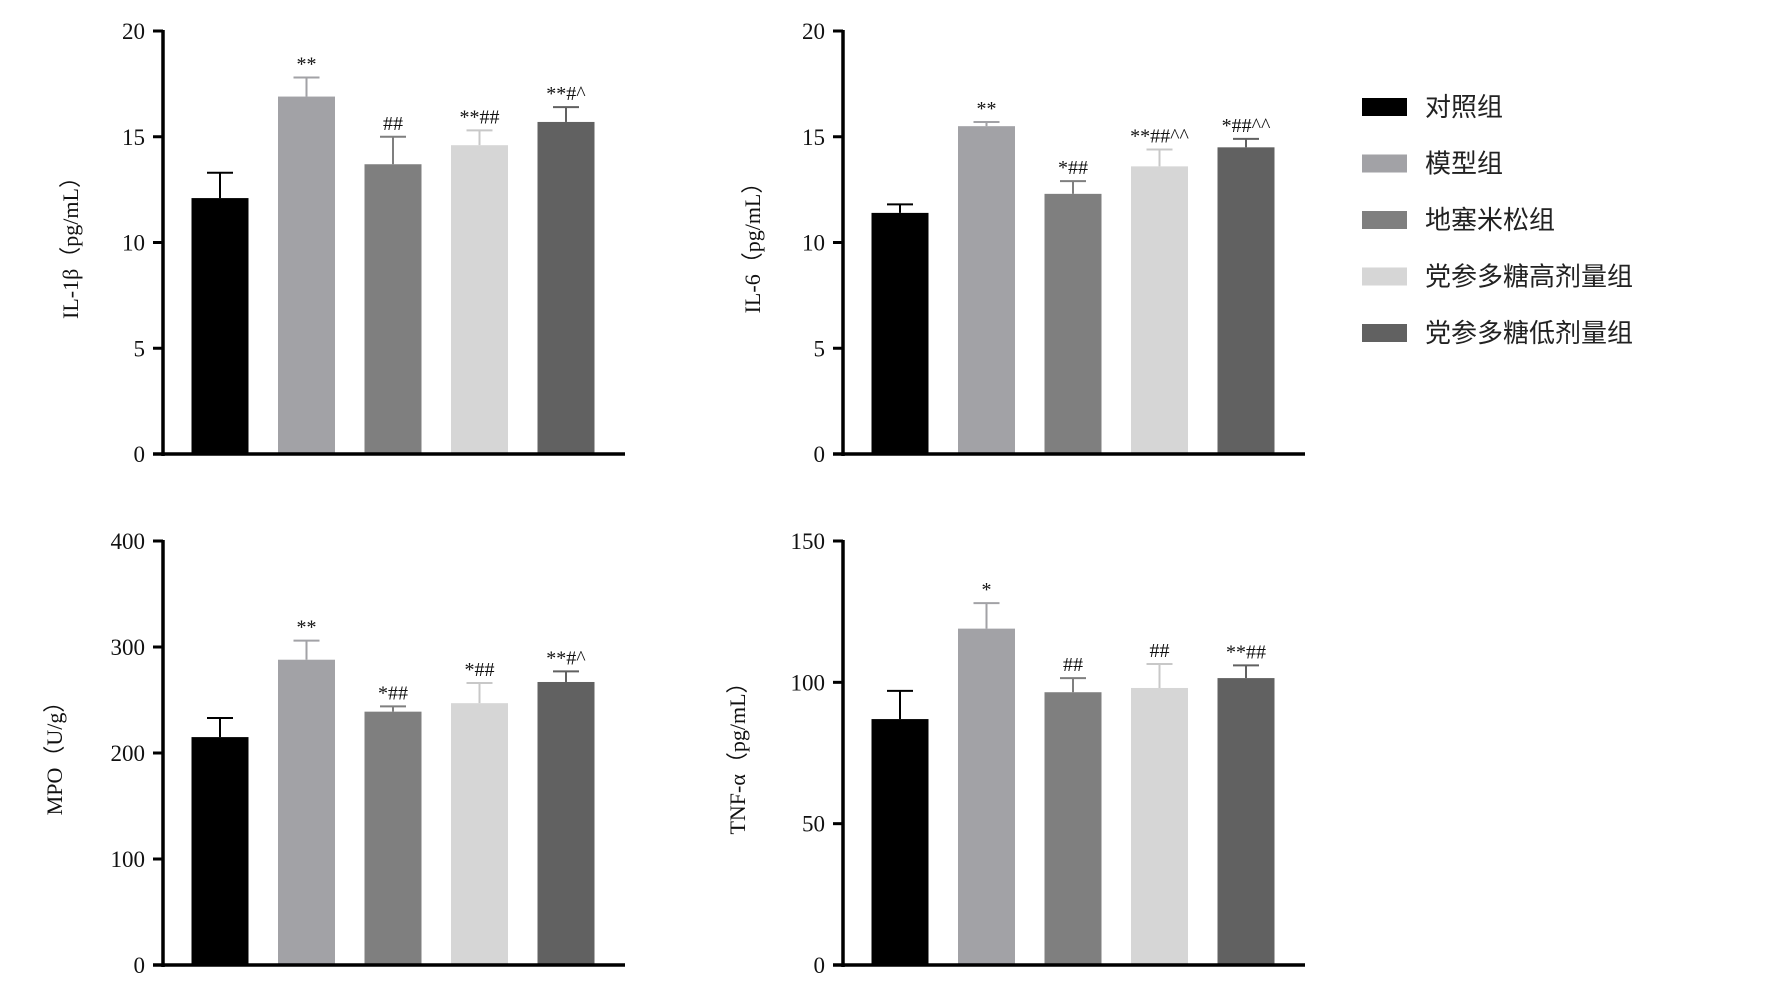 The height and width of the screenshot is (995, 1782). Describe the element at coordinates (128, 647) in the screenshot. I see `y-tick-label: 300` at that location.